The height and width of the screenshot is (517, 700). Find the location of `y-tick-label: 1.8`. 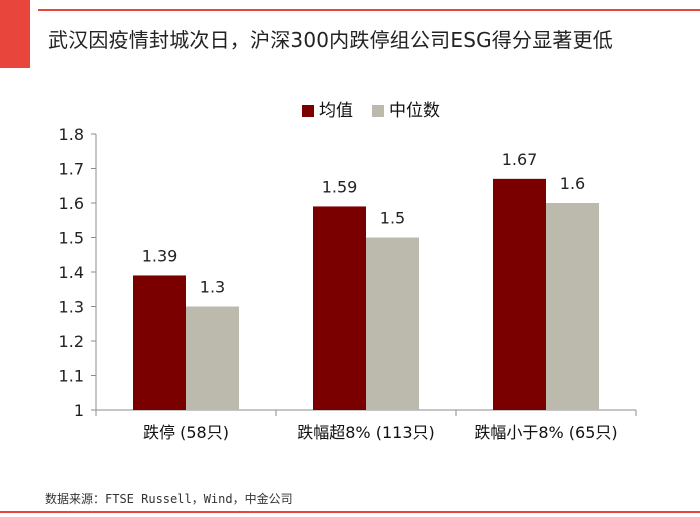

y-tick-label: 1.8 is located at coordinates (71, 134).